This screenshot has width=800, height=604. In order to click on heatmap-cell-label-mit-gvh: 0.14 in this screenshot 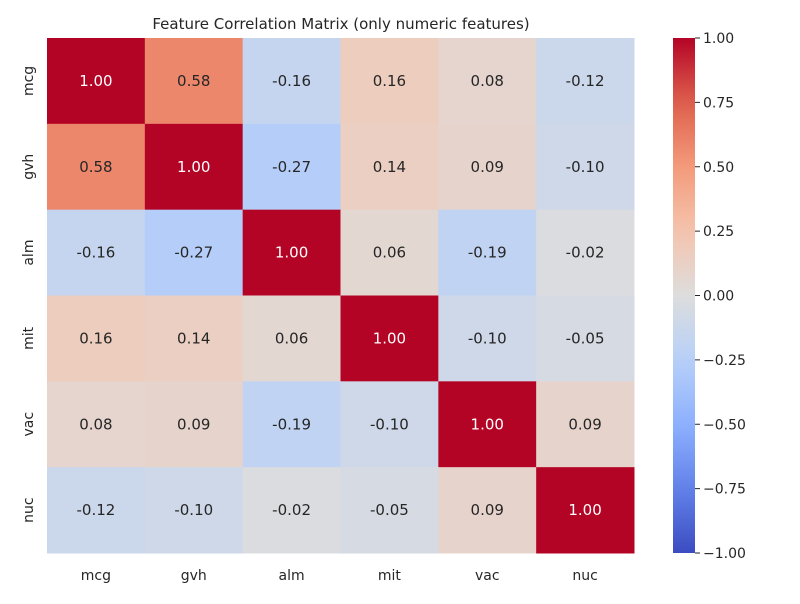, I will do `click(193, 338)`.